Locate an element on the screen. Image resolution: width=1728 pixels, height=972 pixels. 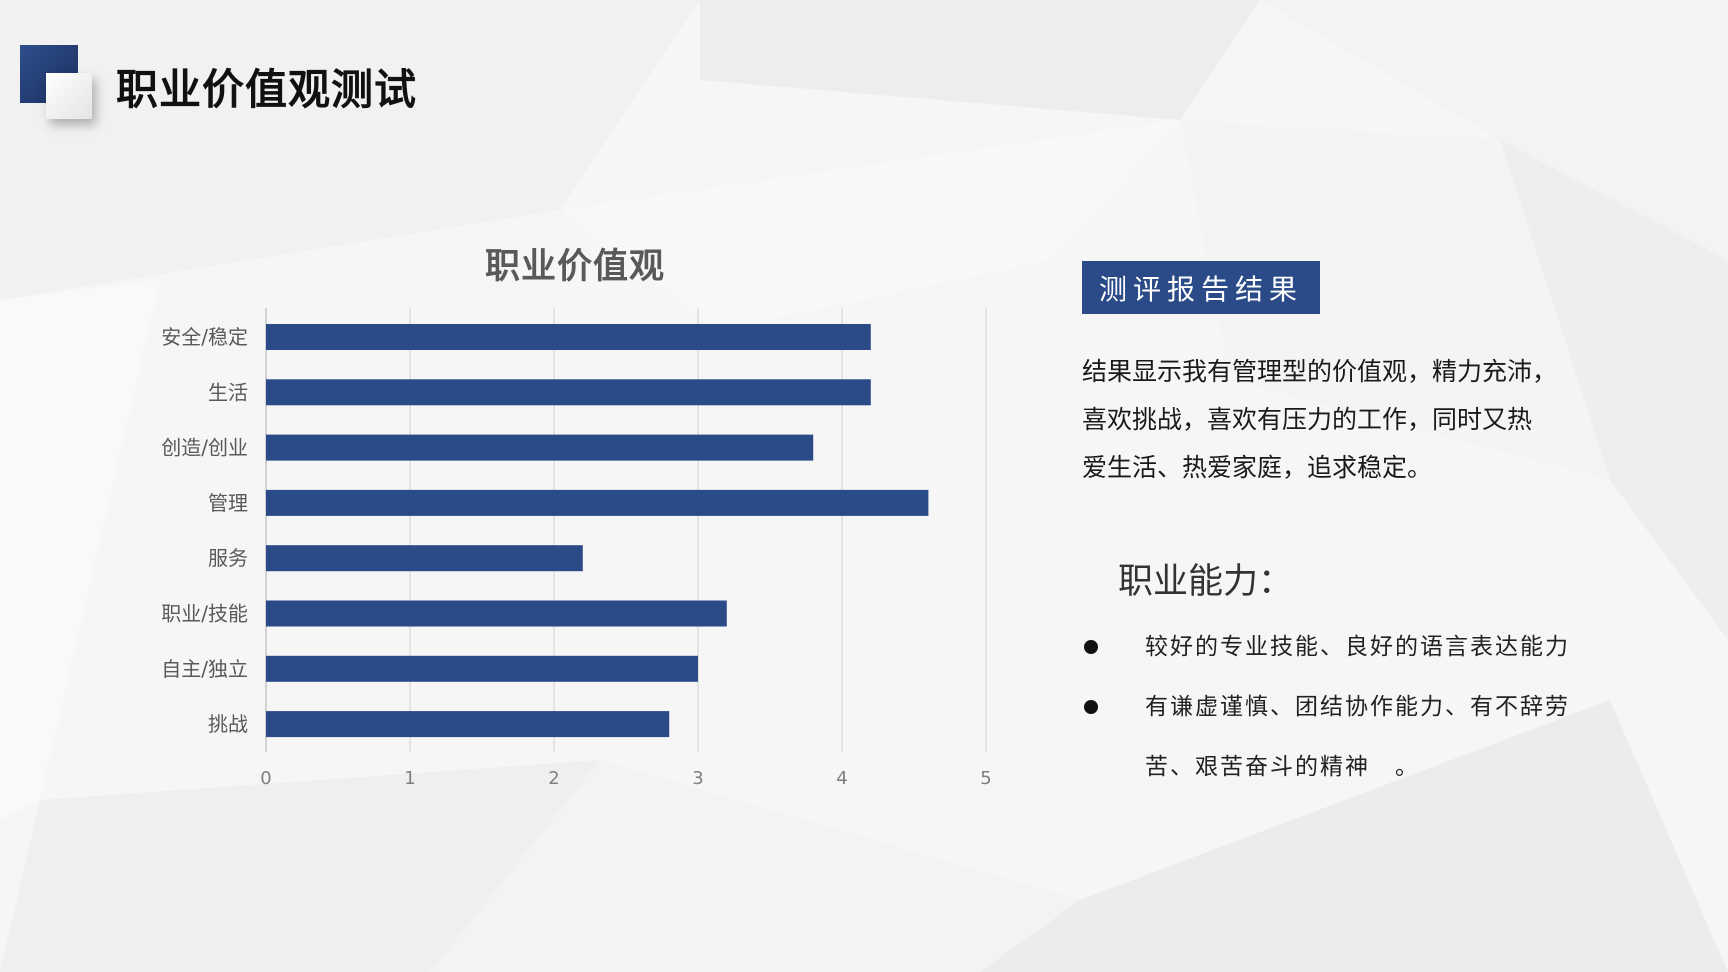
ability-heading: 职业能力： is located at coordinates (1206, 582).